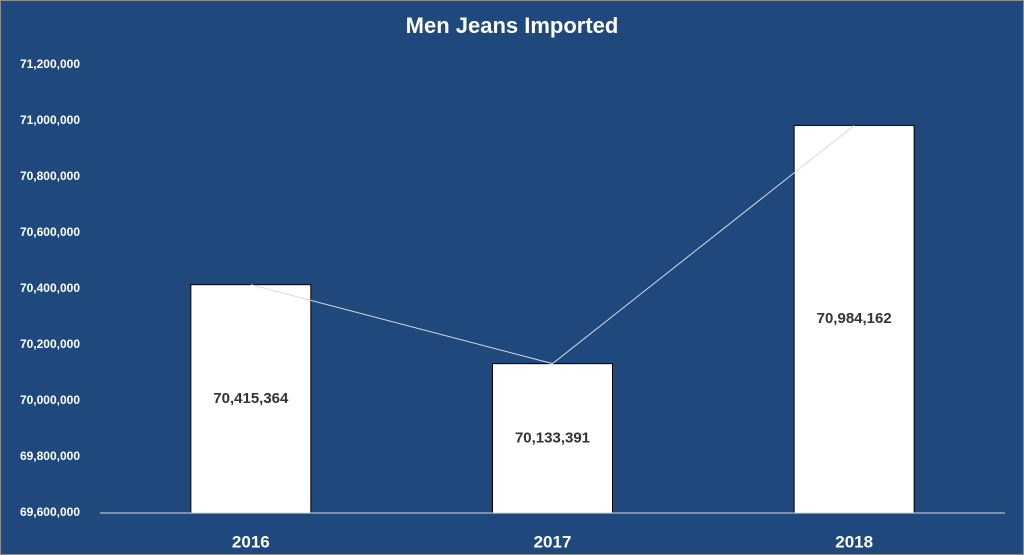 This screenshot has height=555, width=1024. What do you see at coordinates (251, 541) in the screenshot?
I see `x-tick-label: 2016` at bounding box center [251, 541].